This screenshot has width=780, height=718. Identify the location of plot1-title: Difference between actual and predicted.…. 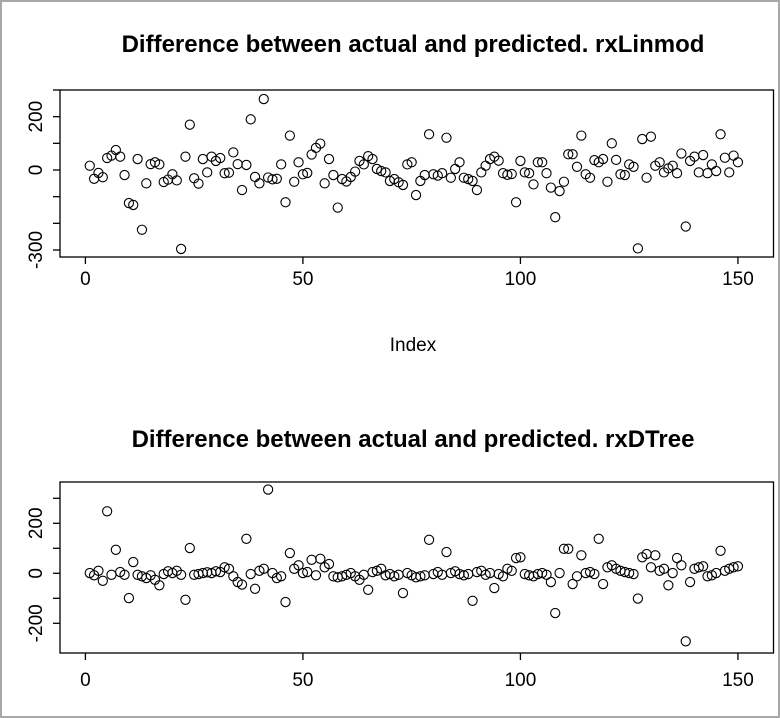
(413, 44).